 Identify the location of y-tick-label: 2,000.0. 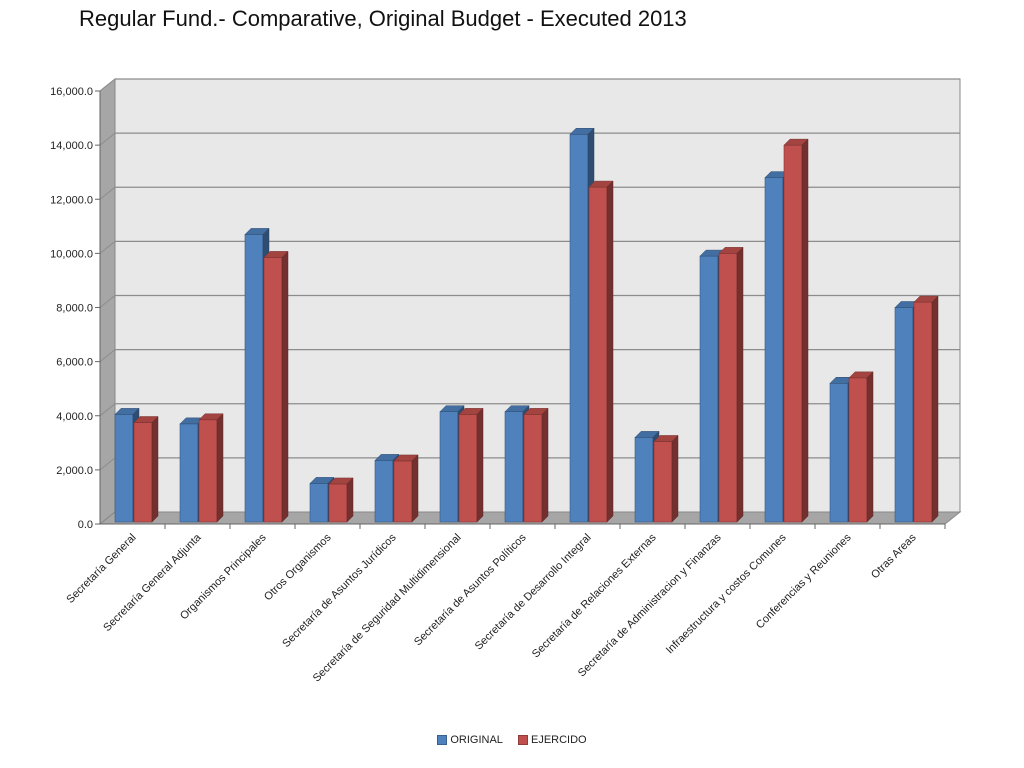
(74, 471).